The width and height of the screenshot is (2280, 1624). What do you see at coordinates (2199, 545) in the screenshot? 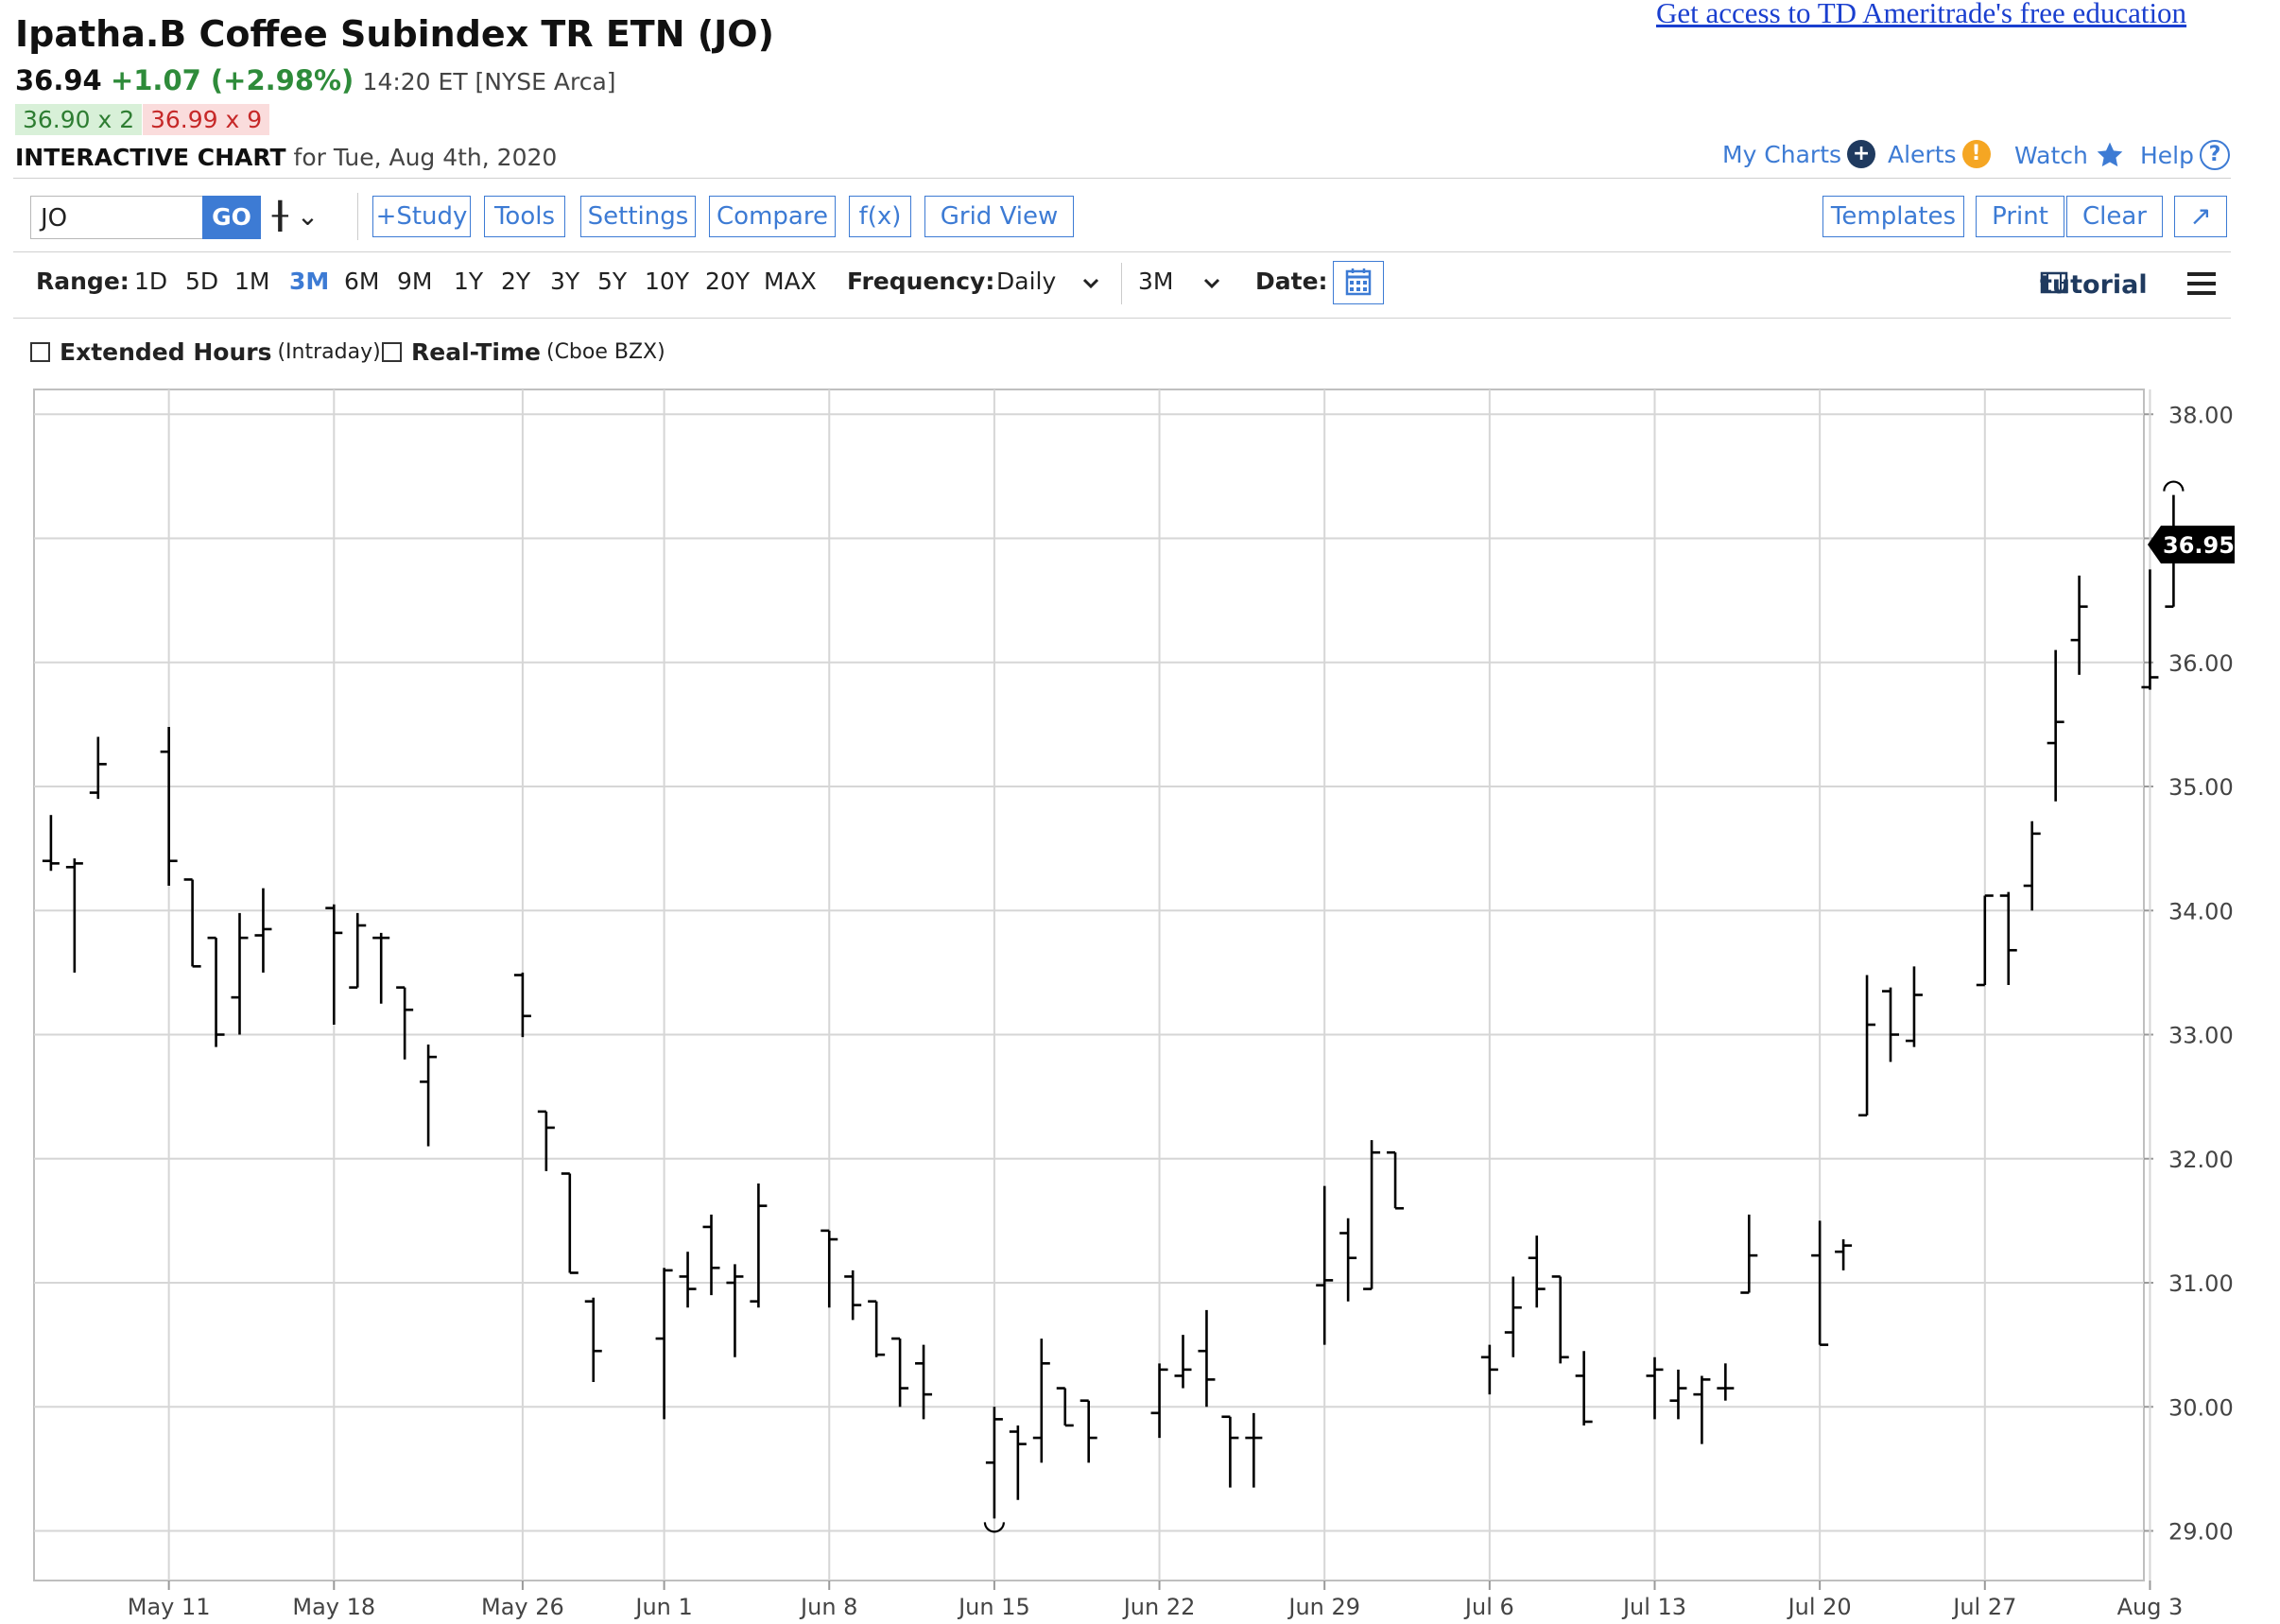
I see `last-price-label: 36.95` at bounding box center [2199, 545].